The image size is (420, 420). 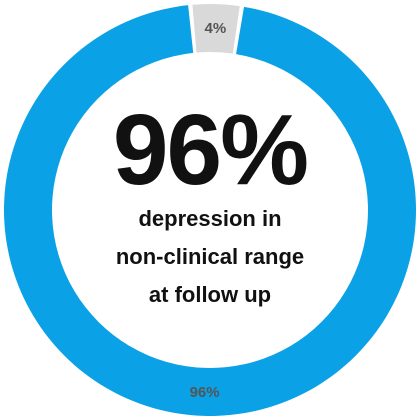 I want to click on headline-percentage: 96%, so click(x=210, y=150).